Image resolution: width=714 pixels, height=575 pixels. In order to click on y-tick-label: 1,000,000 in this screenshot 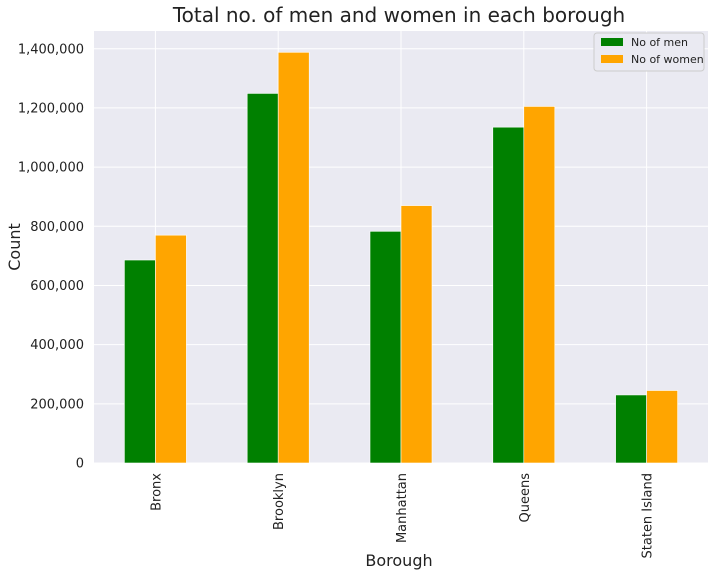, I will do `click(51, 168)`.